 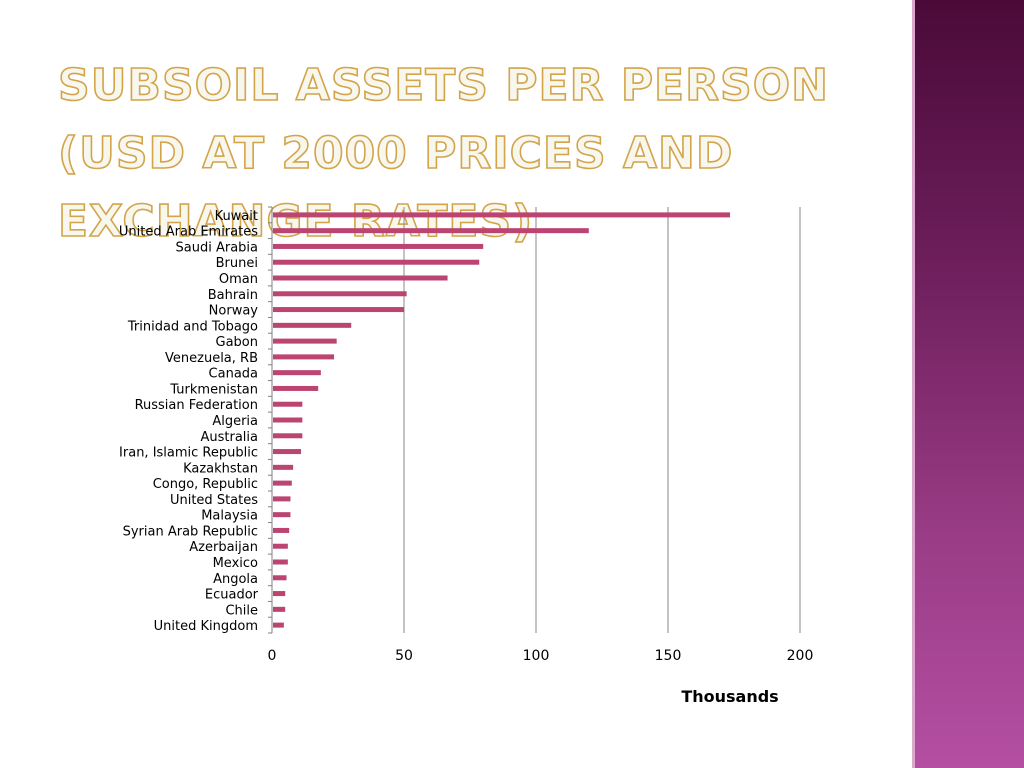 What do you see at coordinates (234, 311) in the screenshot?
I see `category-label: Norway` at bounding box center [234, 311].